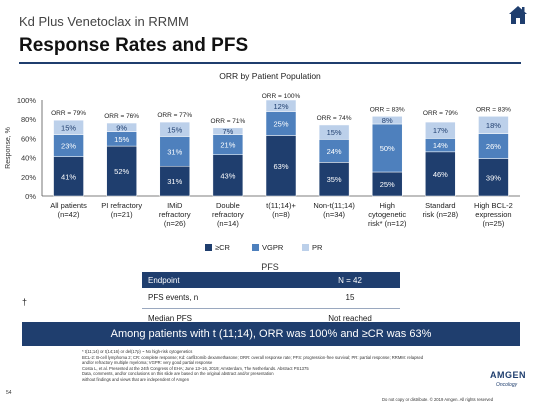 The width and height of the screenshot is (540, 405). Describe the element at coordinates (223, 247) in the screenshot. I see `legend-label: ≥CR` at that location.